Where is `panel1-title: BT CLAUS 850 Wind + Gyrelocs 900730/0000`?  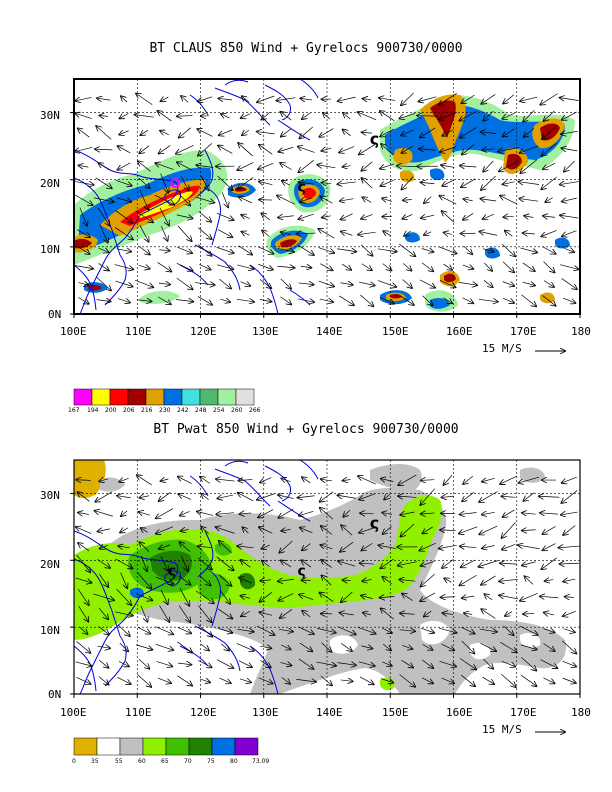 panel1-title: BT CLAUS 850 Wind + Gyrelocs 900730/0000 is located at coordinates (306, 48).